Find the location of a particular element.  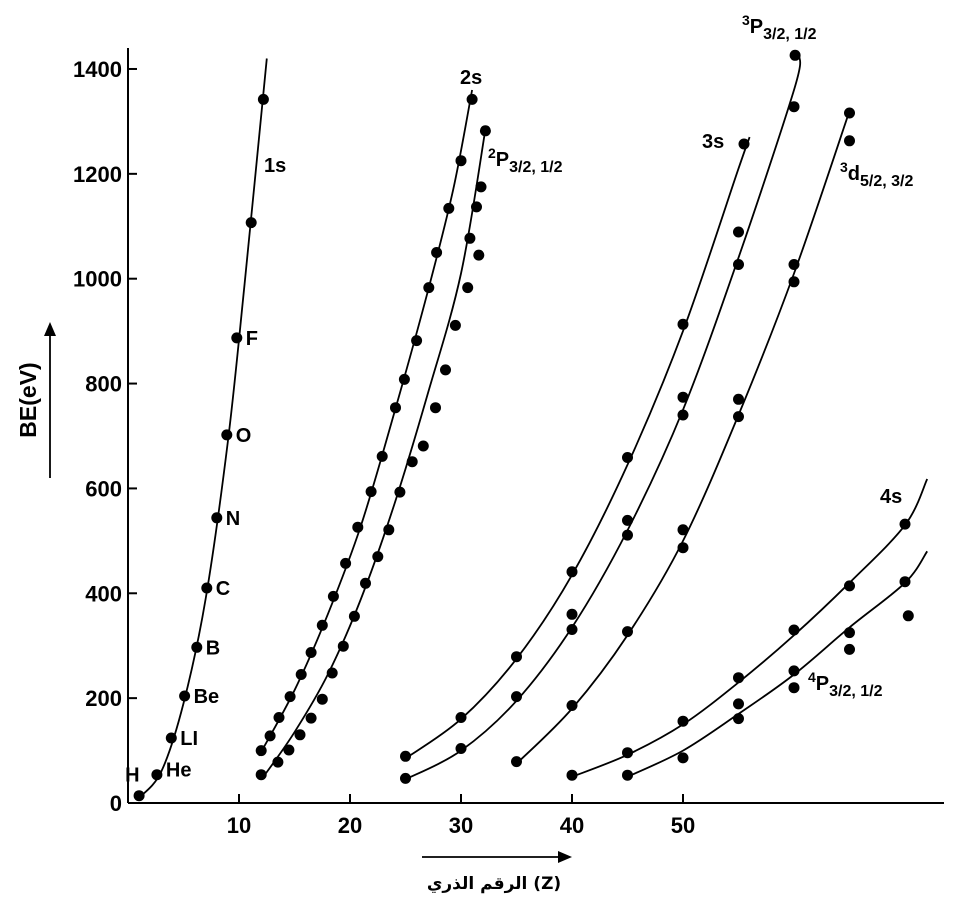

element-label: He is located at coordinates (179, 771).